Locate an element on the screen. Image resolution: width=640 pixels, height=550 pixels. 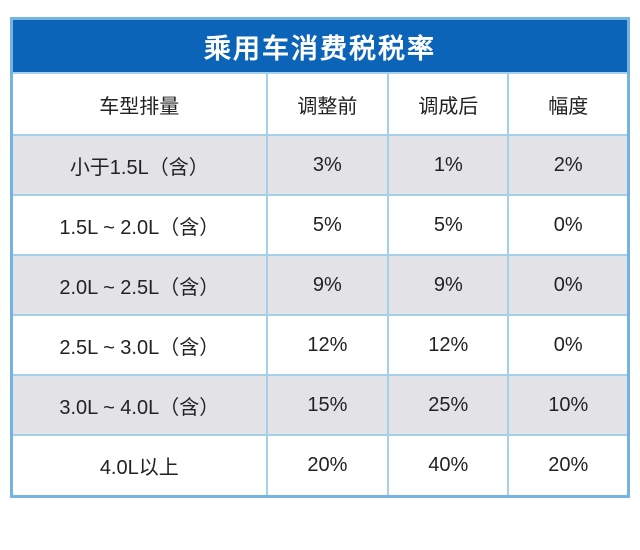
before-cell: 9% is located at coordinates (327, 285).